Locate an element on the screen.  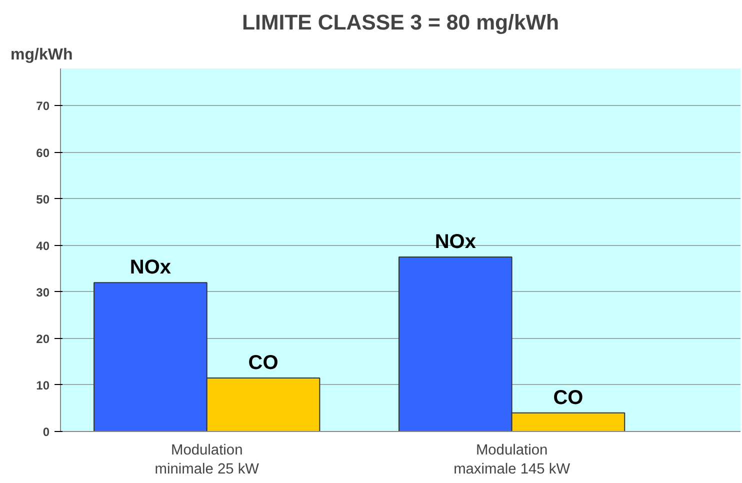
text: NOx is located at coordinates (455, 241).